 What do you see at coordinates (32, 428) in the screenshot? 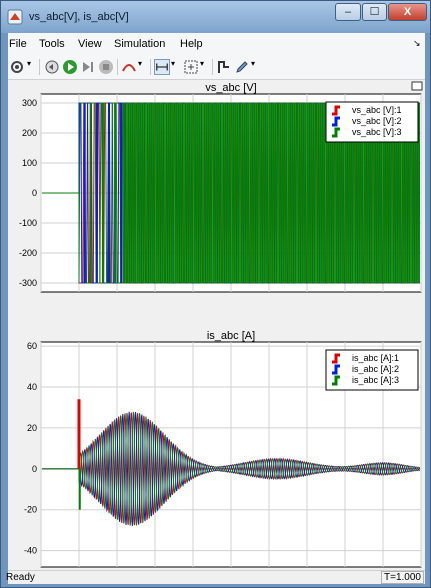
I see `y-tick-label: 20` at bounding box center [32, 428].